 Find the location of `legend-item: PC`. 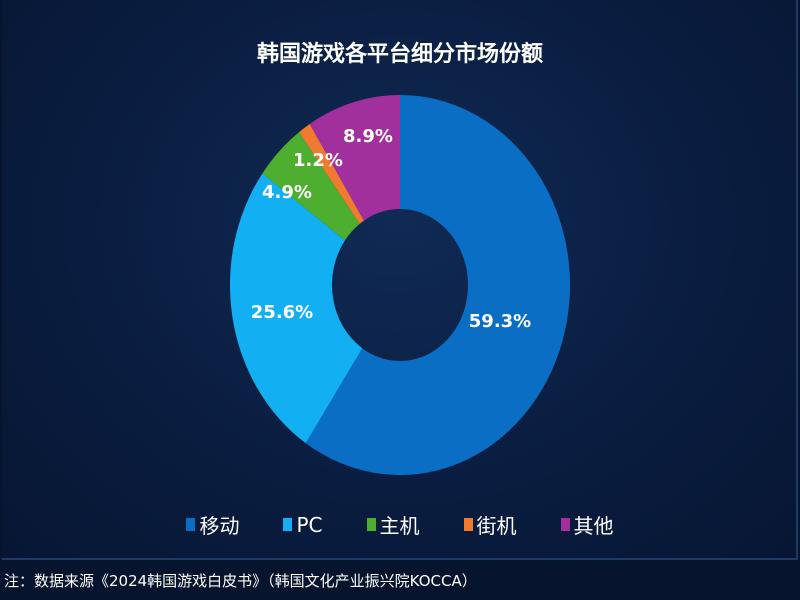

legend-item: PC is located at coordinates (303, 524).